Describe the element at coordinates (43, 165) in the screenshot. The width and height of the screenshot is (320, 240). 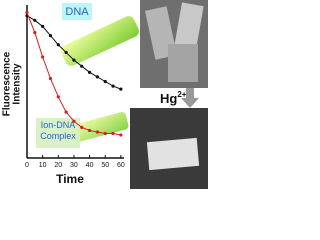
I see `x-tick-label: 10` at that location.